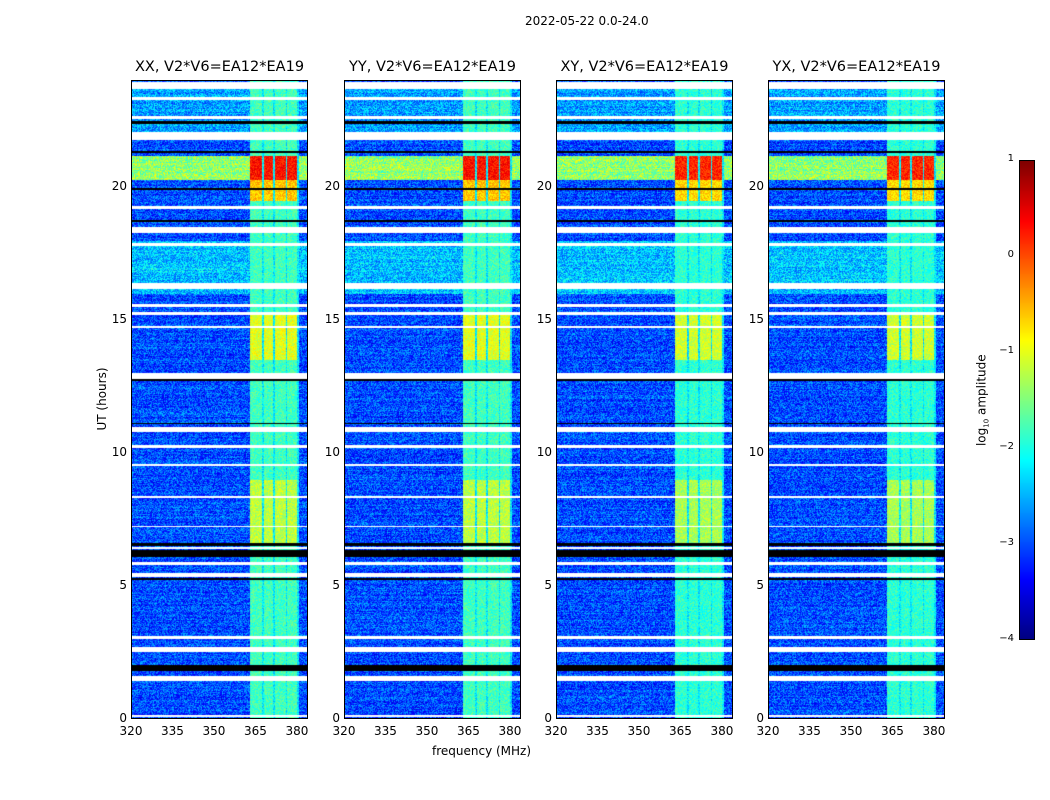 Image resolution: width=1050 pixels, height=800 pixels. What do you see at coordinates (102, 399) in the screenshot?
I see `y-axis-label: UT (hours)` at bounding box center [102, 399].